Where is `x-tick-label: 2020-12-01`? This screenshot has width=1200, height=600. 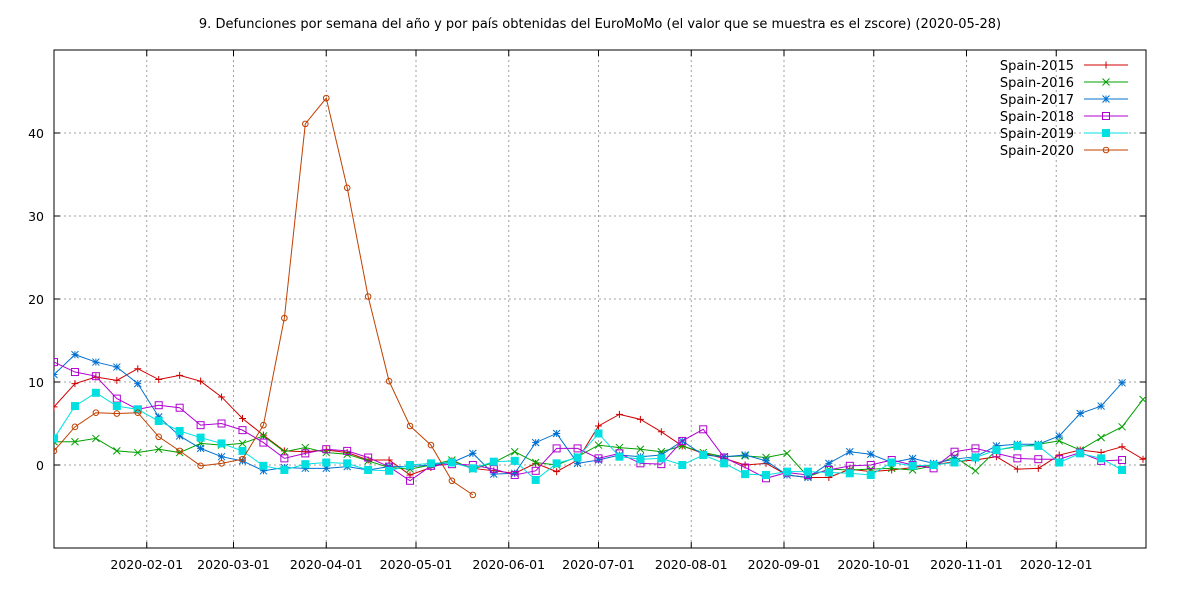
x-tick-label: 2020-12-01 is located at coordinates (1056, 564).